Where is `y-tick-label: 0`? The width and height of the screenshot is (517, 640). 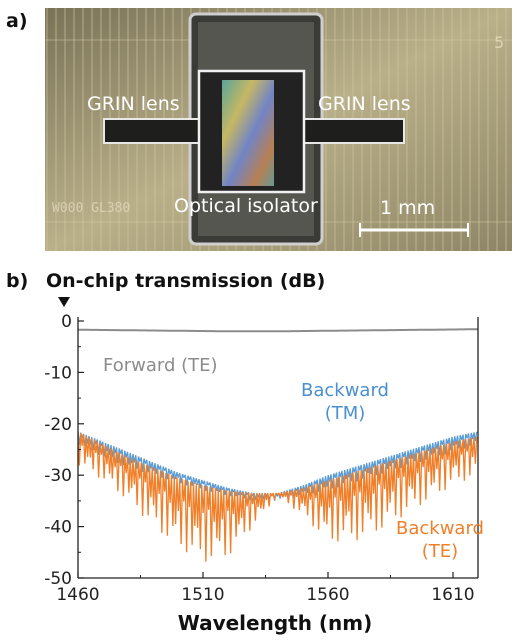
y-tick-label: 0 is located at coordinates (66, 322).